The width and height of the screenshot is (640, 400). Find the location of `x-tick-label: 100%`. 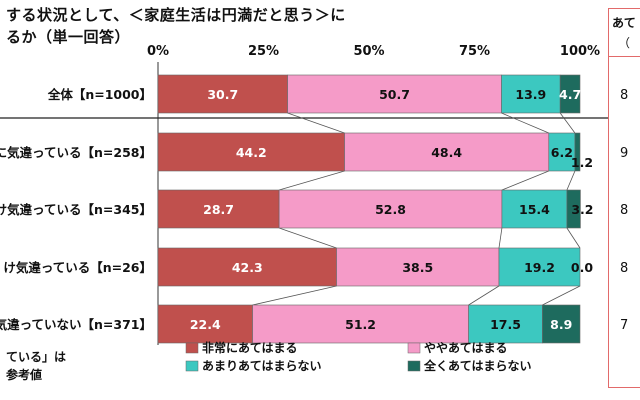

x-tick-label: 100% is located at coordinates (580, 51).